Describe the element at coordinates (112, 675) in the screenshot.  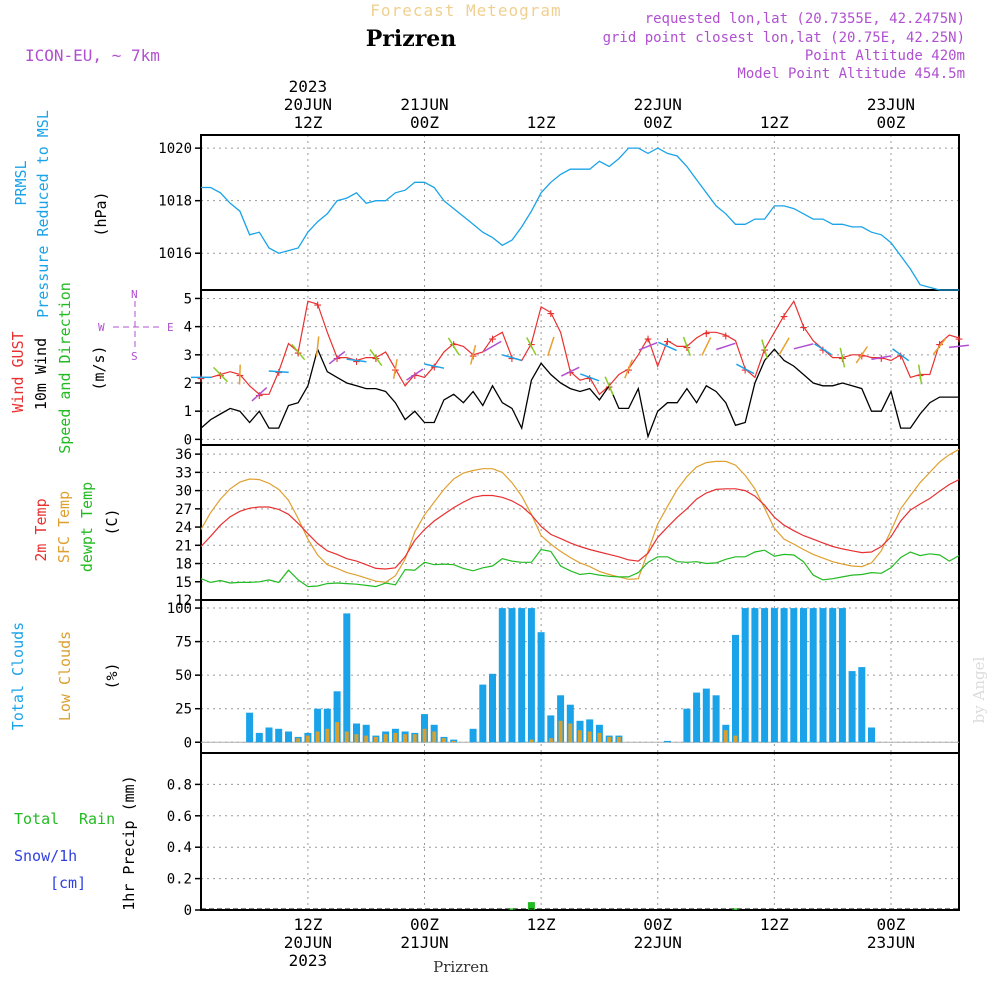
I see `clouds-units: (%)` at that location.